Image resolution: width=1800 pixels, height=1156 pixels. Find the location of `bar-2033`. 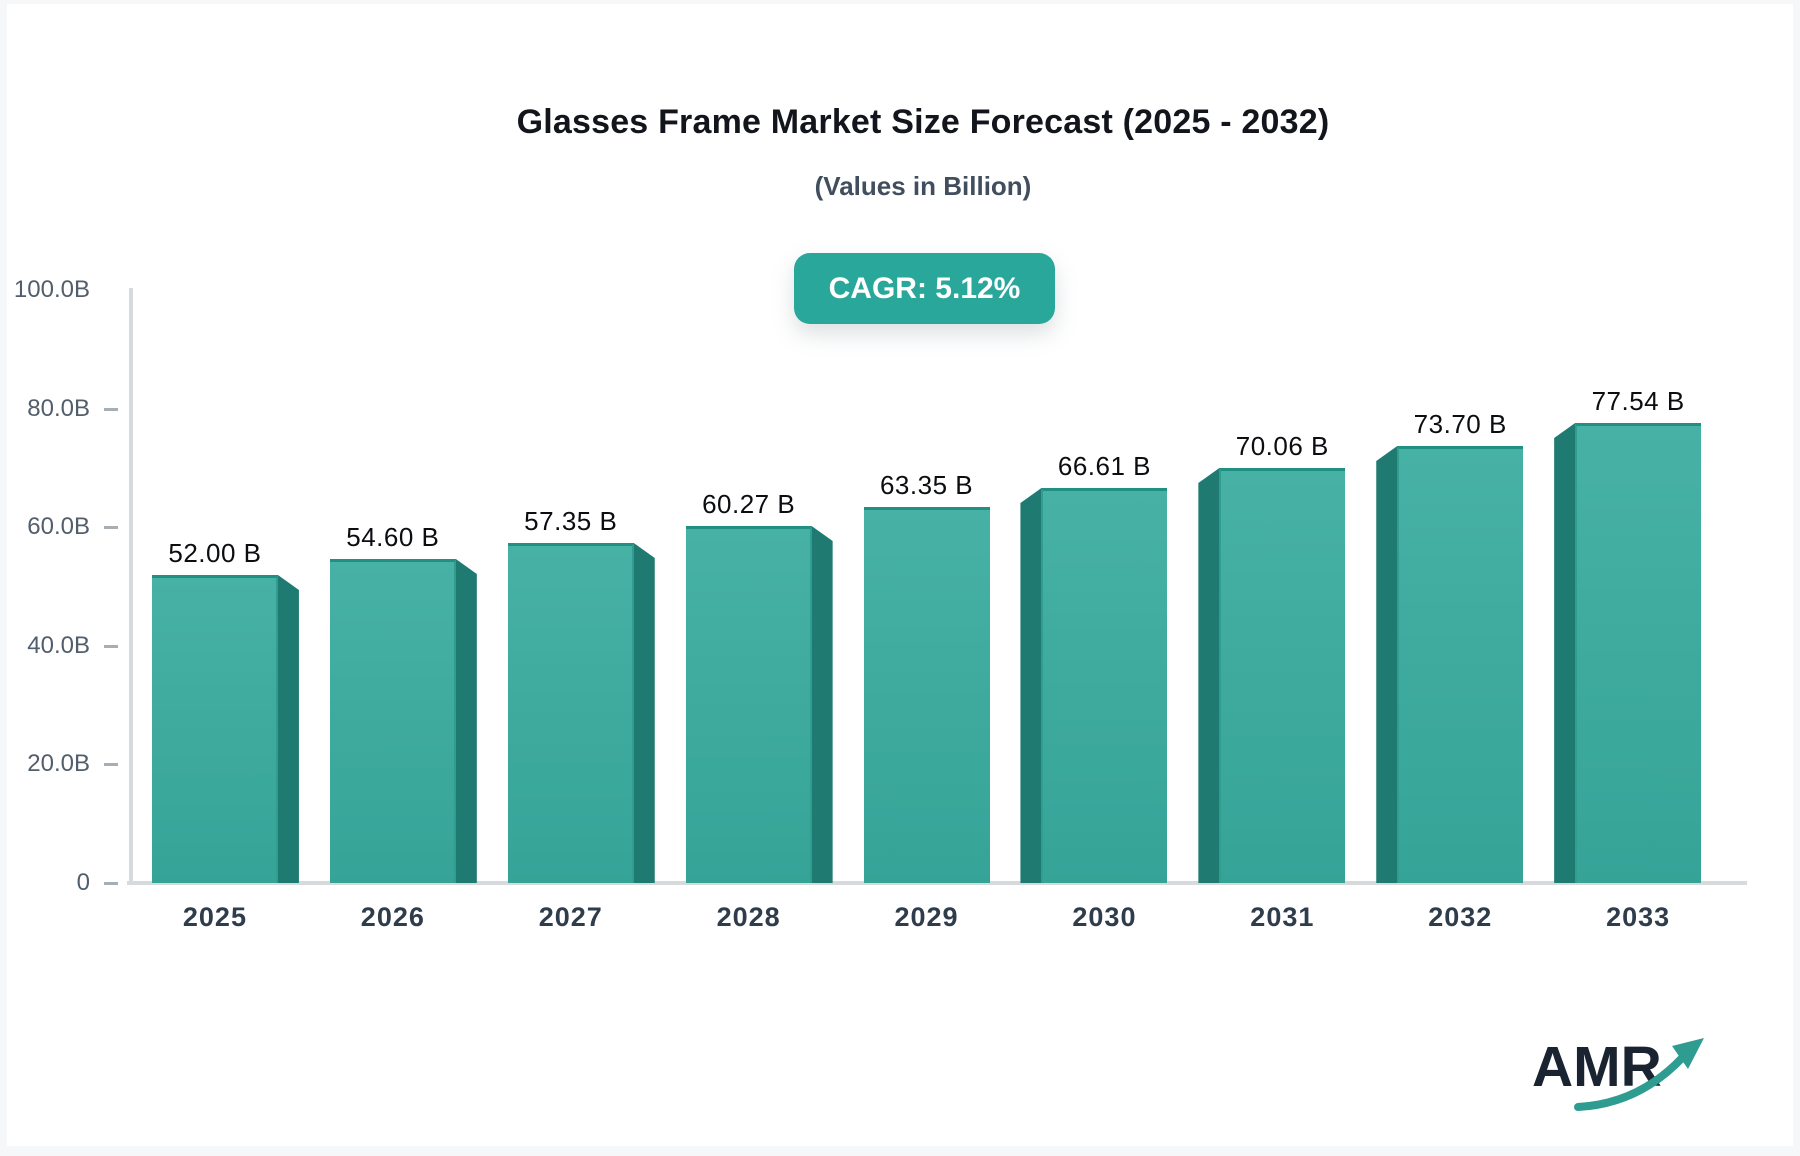

bar-2033 is located at coordinates (1638, 653).